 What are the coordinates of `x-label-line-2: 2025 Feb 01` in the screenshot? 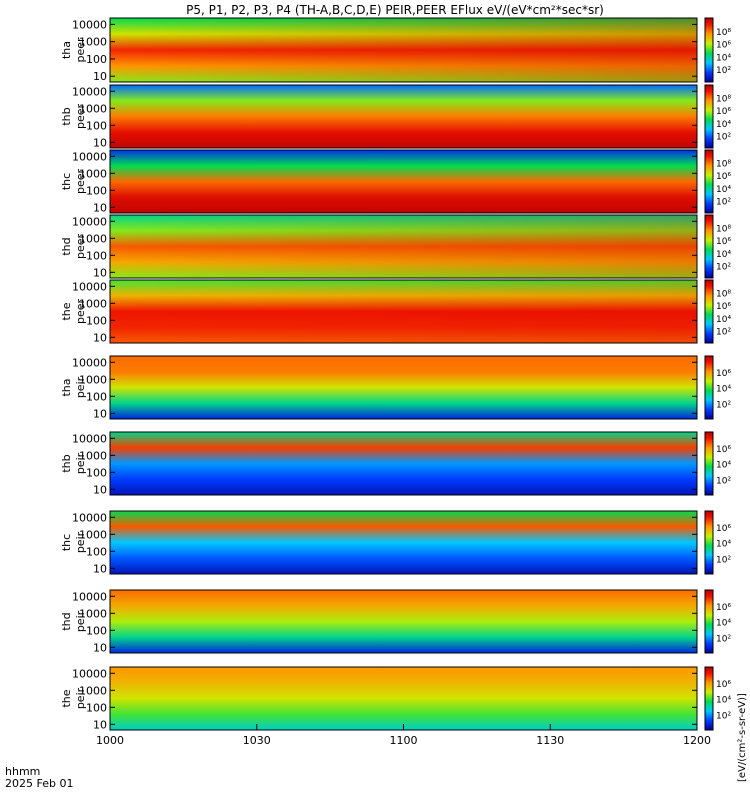 It's located at (39, 783).